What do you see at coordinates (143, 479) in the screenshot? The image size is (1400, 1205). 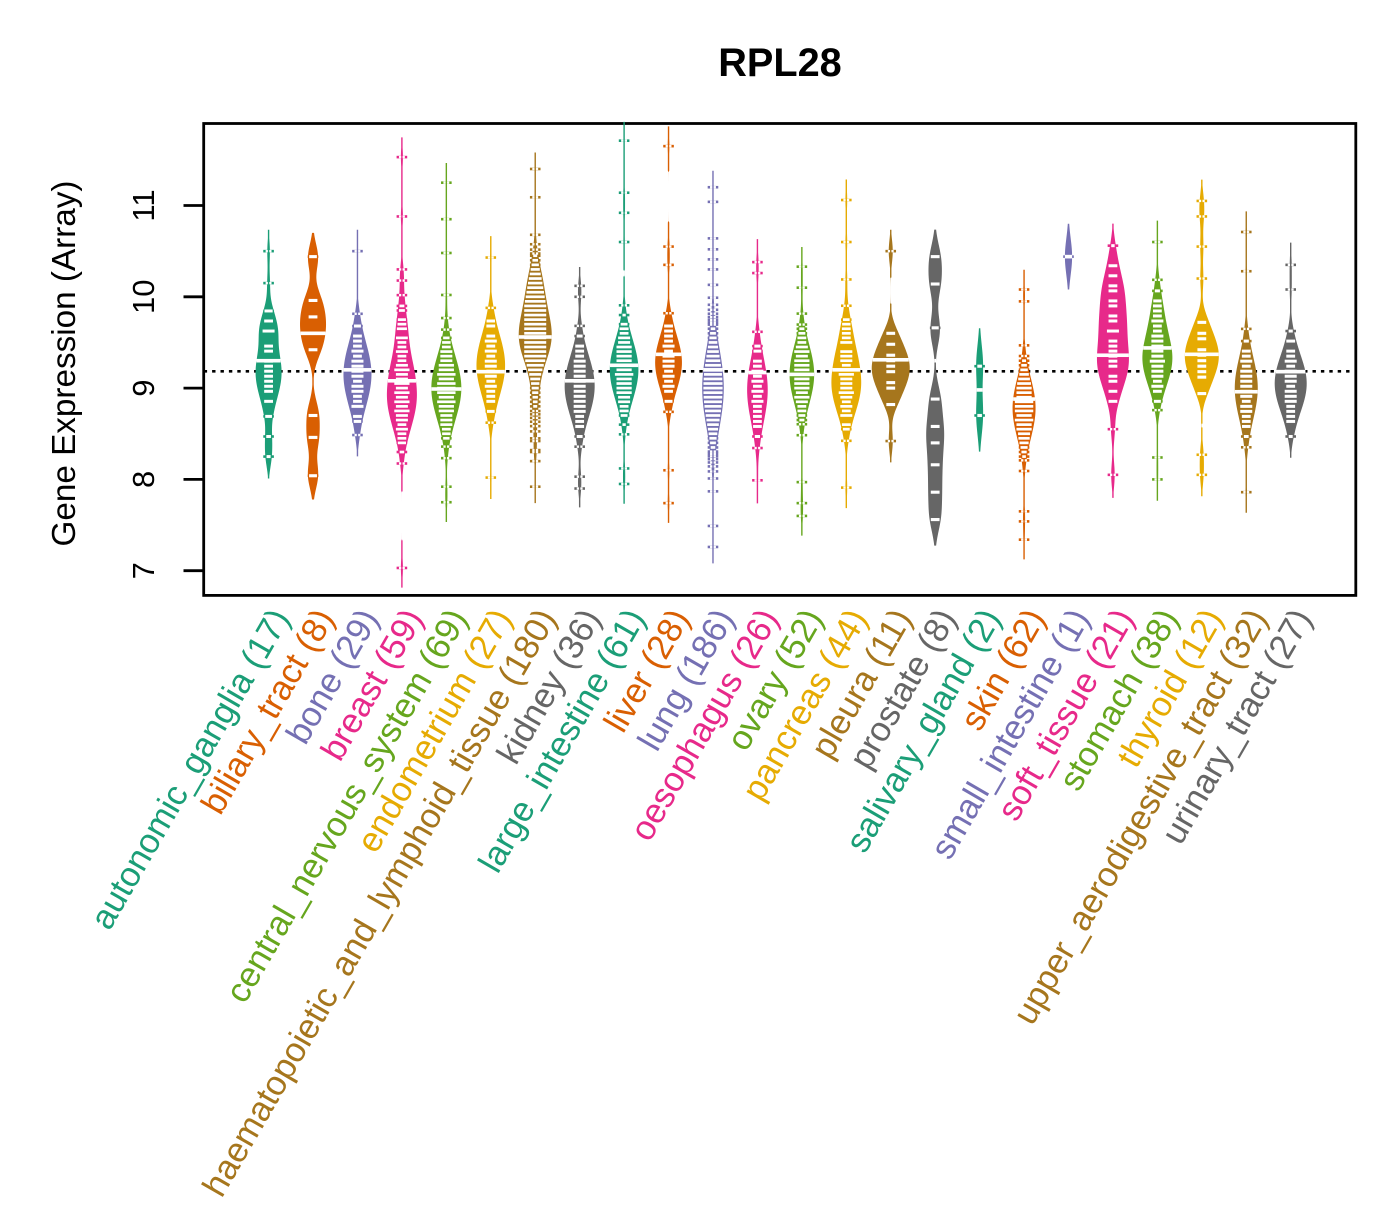 I see `svg-text: 8` at bounding box center [143, 479].